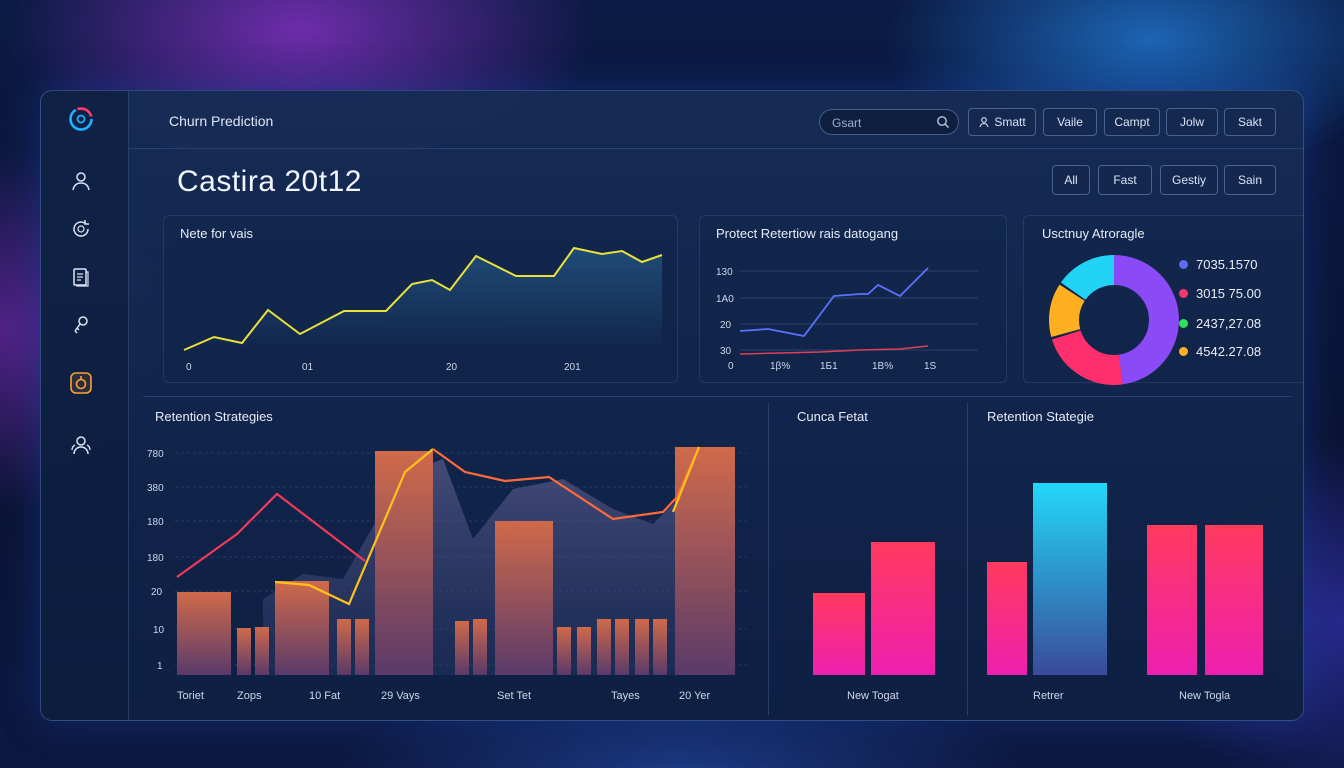 This screenshot has width=1344, height=768. I want to click on y-tick: 1, so click(160, 666).